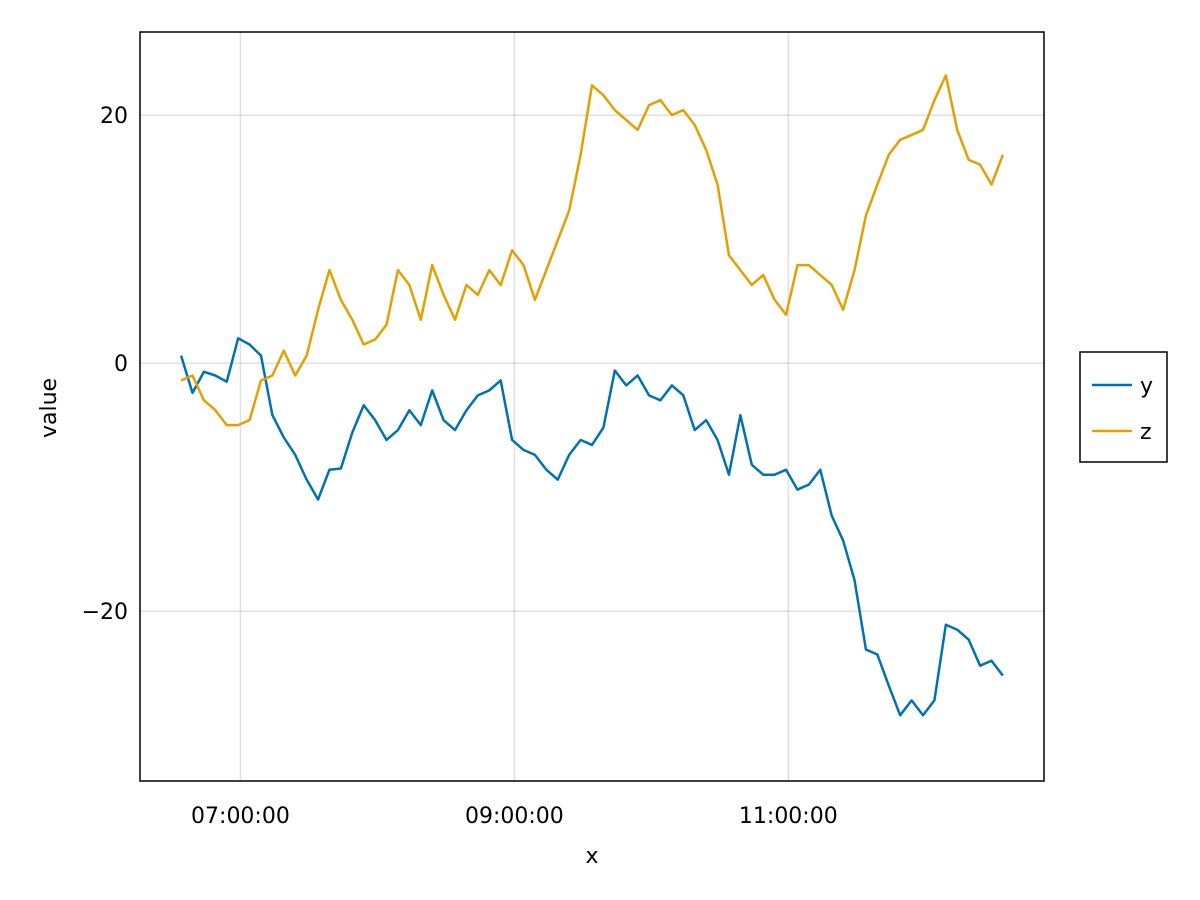  I want to click on y-axis-label: value, so click(49, 408).